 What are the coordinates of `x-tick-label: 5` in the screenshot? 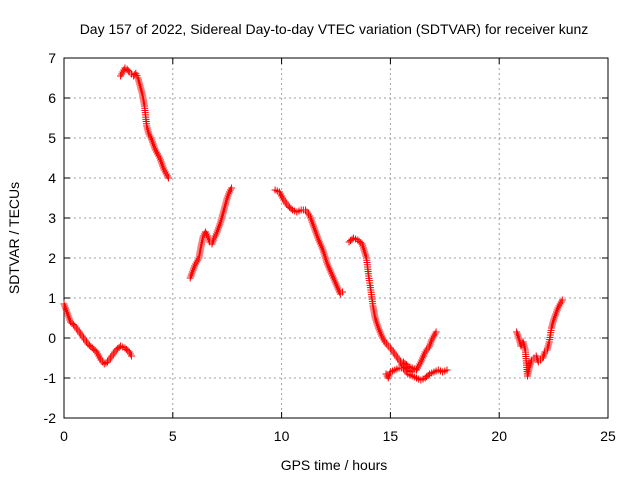 It's located at (173, 436).